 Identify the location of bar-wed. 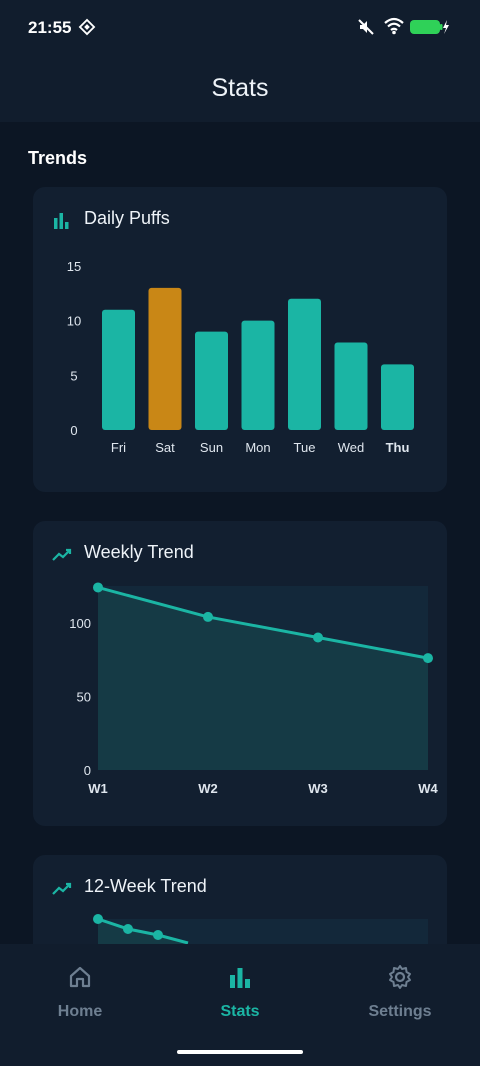
(351, 386).